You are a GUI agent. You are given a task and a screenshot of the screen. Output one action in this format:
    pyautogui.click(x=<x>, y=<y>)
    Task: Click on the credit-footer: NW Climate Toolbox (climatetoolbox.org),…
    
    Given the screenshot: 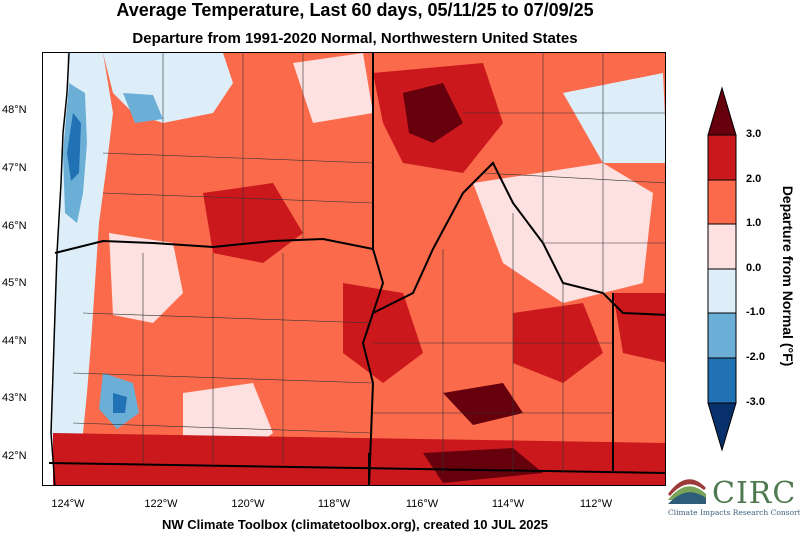 What is the action you would take?
    pyautogui.click(x=355, y=524)
    